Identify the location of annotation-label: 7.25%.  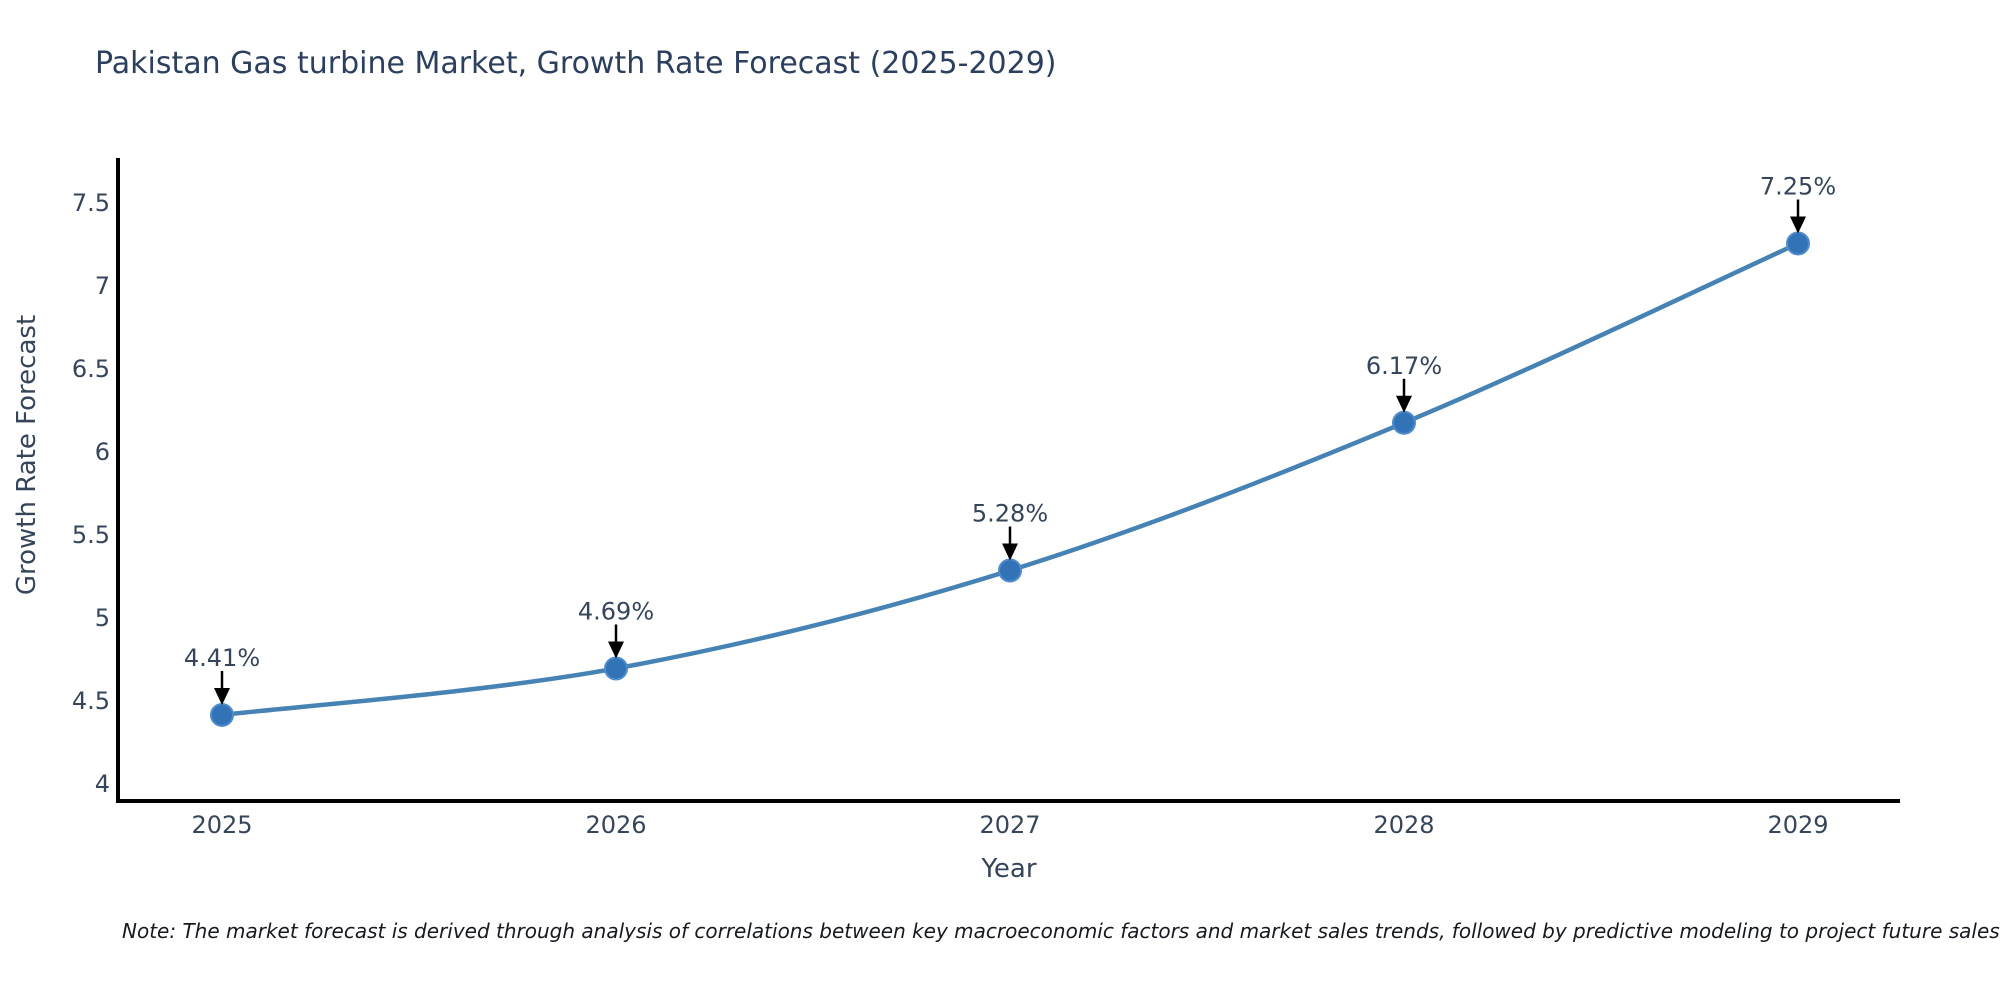
(1798, 187).